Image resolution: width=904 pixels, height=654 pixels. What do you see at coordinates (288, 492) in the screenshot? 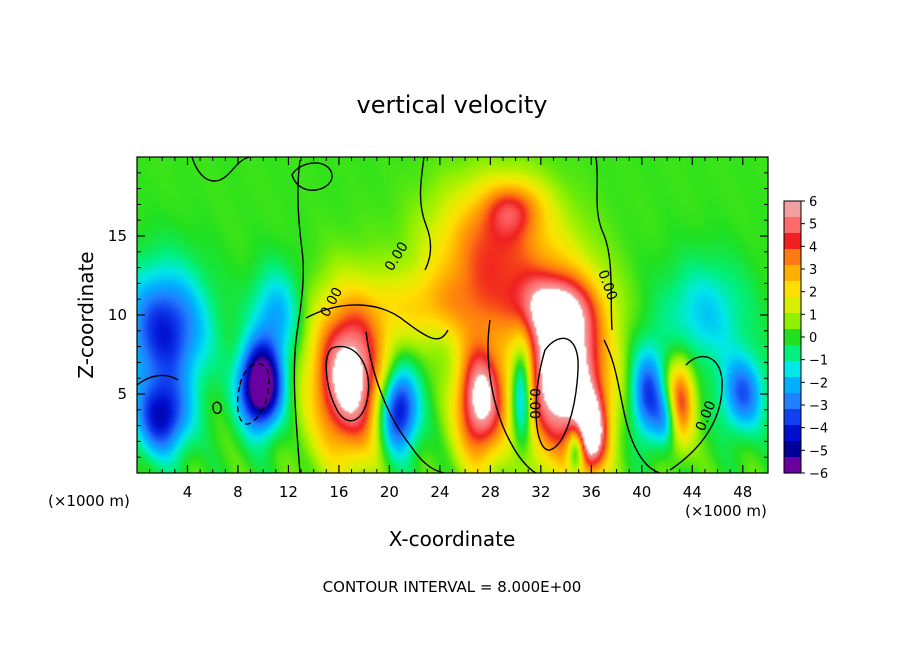
I see `x-tick-label: 12` at bounding box center [288, 492].